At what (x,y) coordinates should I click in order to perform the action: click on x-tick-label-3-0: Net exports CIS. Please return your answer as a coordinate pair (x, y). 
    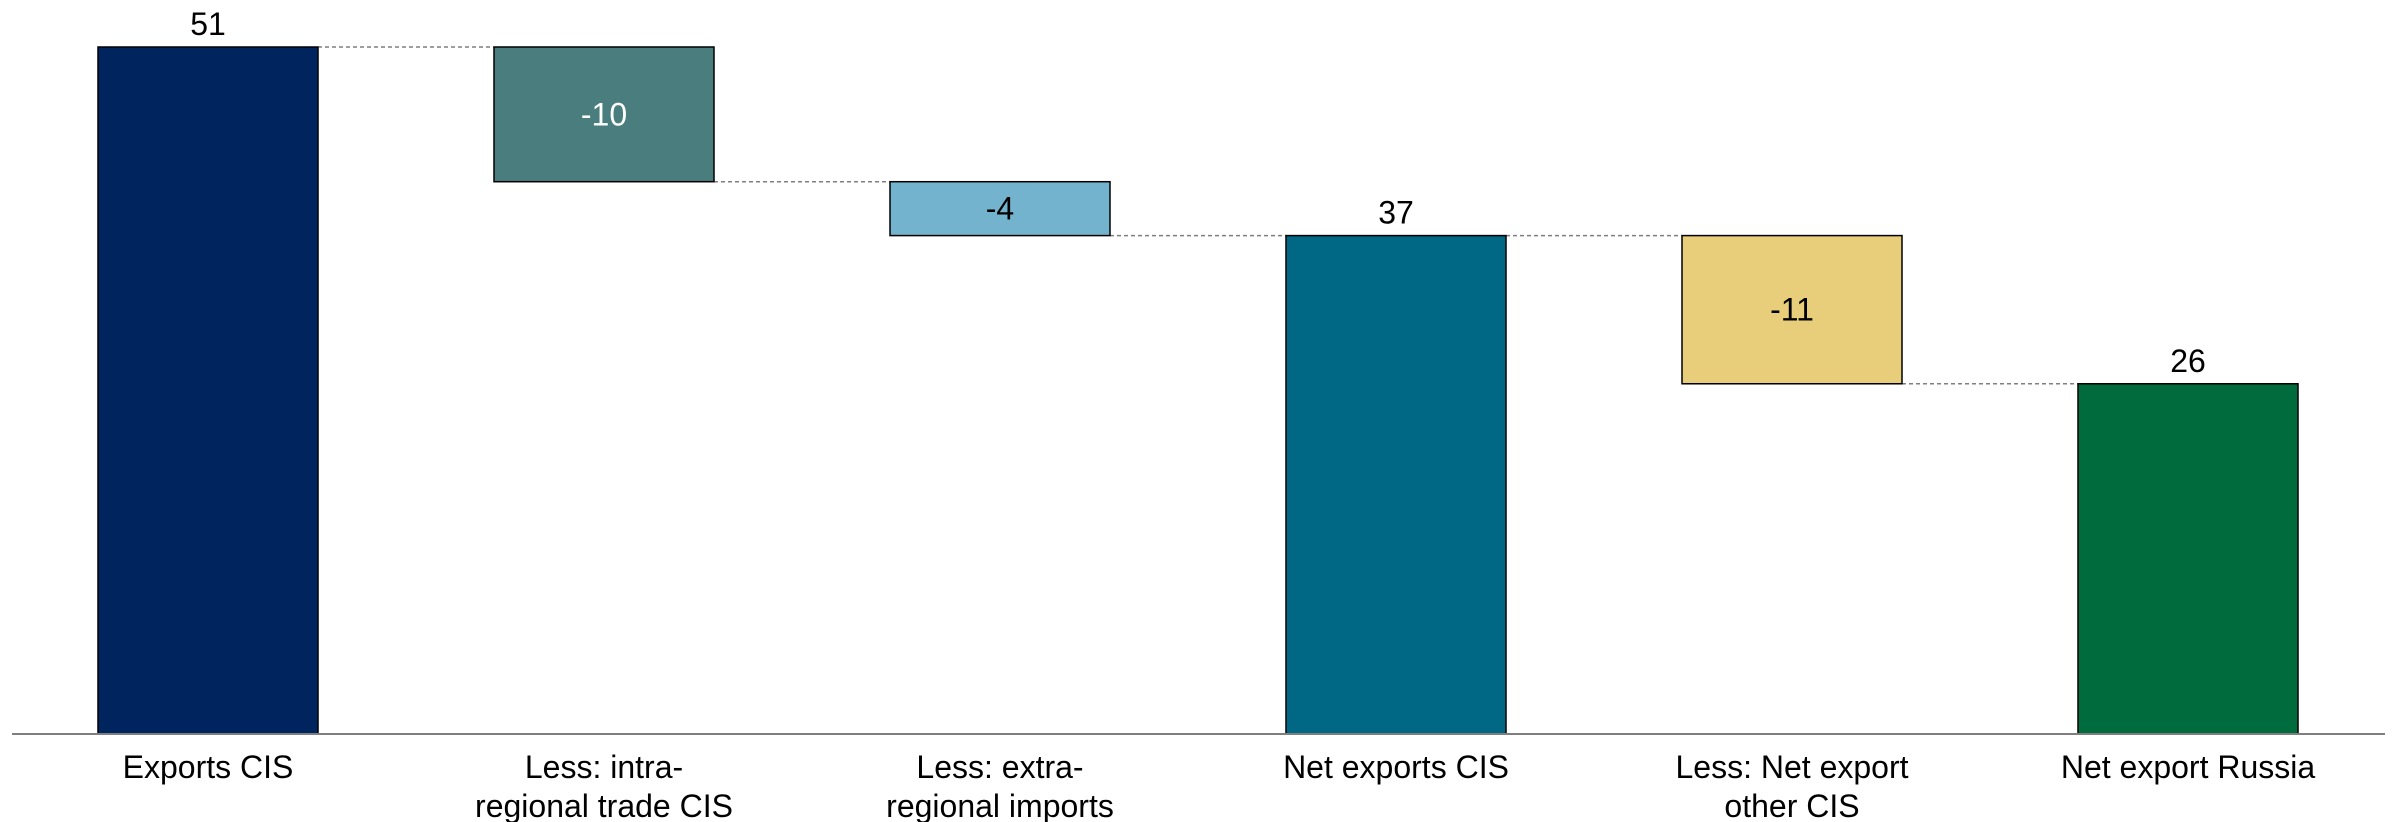
    Looking at the image, I should click on (1396, 767).